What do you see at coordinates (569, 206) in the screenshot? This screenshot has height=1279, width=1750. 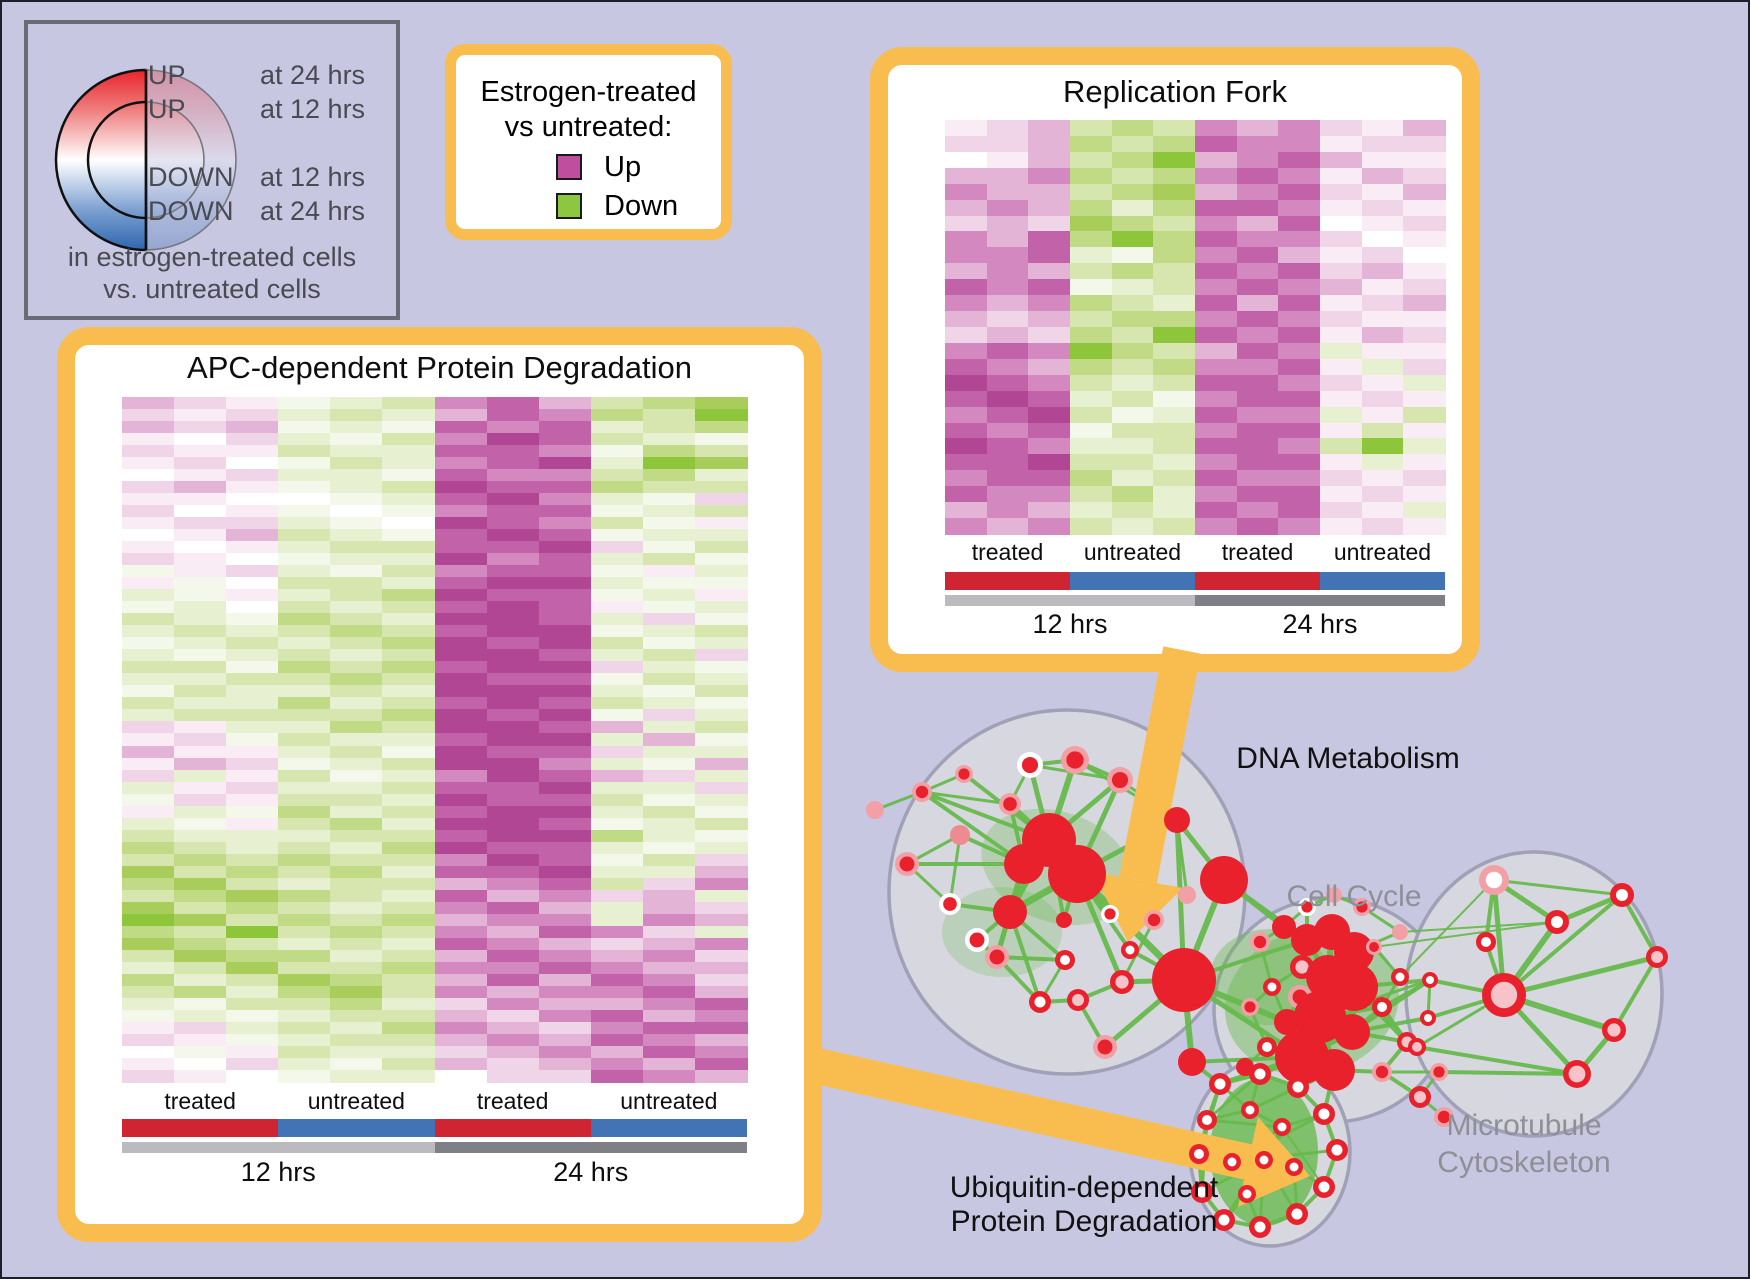 I see `down-color-swatch` at bounding box center [569, 206].